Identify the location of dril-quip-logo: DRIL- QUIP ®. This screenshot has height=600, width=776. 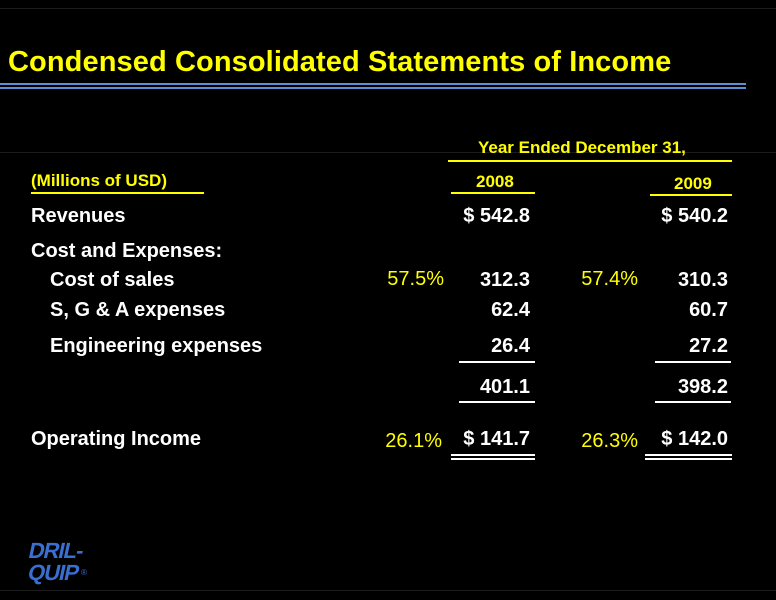
(59, 561).